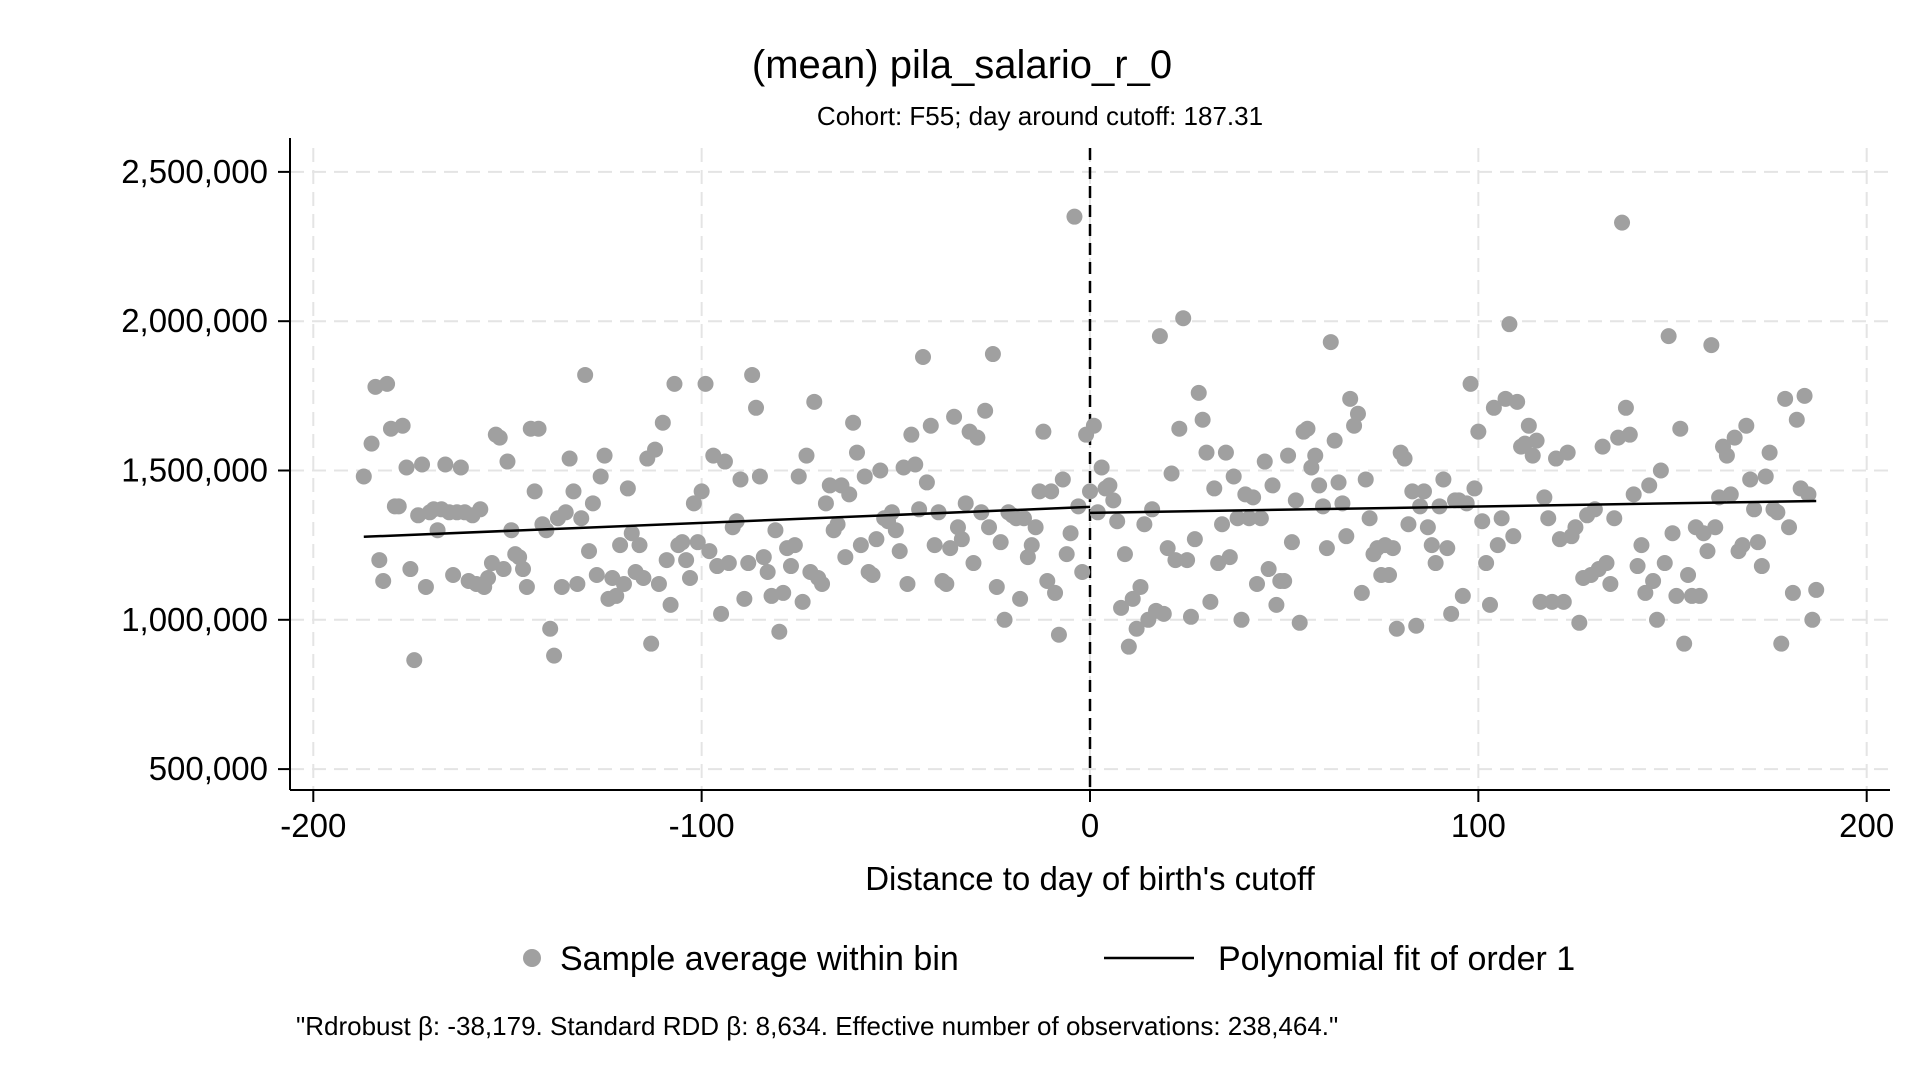 This screenshot has width=1920, height=1080. Describe the element at coordinates (1040, 116) in the screenshot. I see `chart-subtitle: Cohort: F55; day around cutoff: 187.31` at that location.